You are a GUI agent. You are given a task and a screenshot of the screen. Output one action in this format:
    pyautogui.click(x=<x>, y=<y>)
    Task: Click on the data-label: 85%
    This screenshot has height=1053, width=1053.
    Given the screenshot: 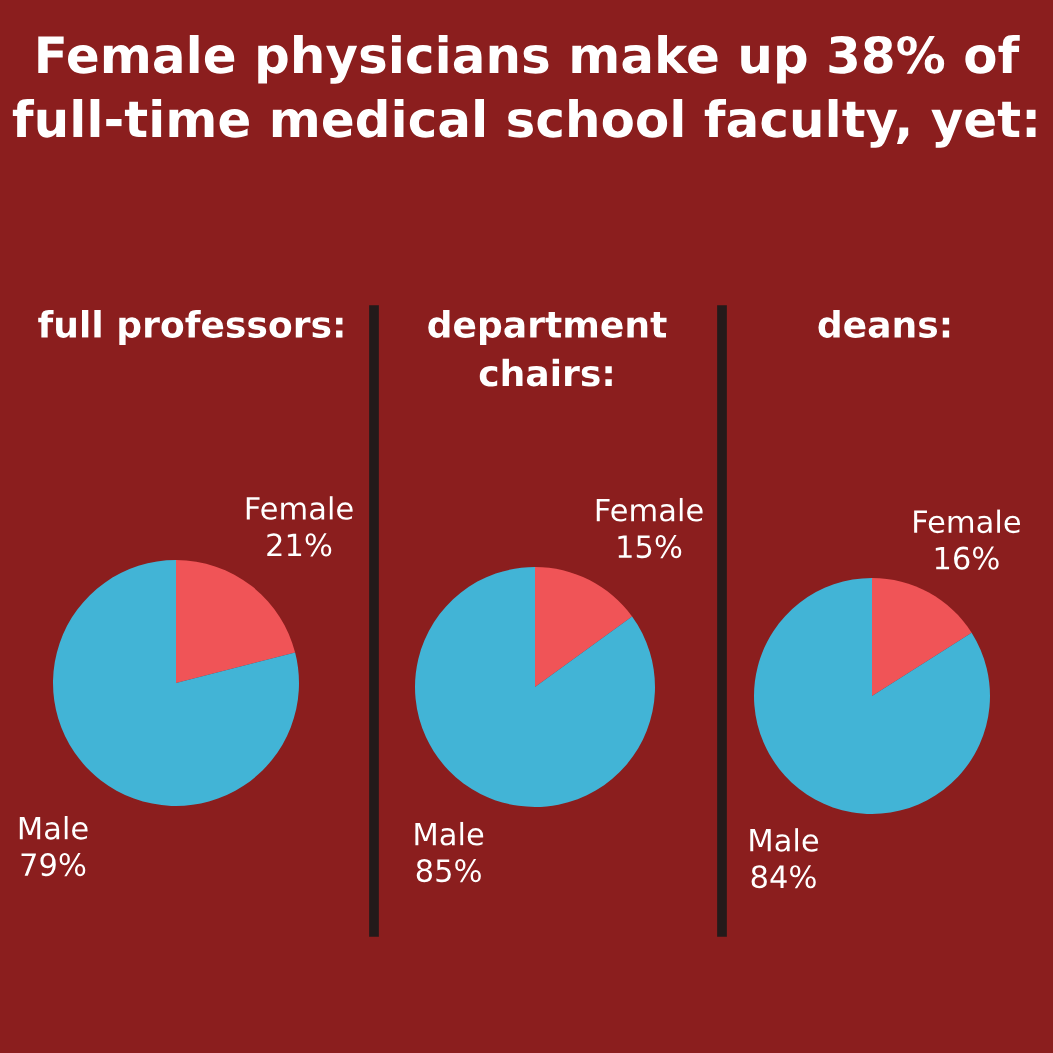 What is the action you would take?
    pyautogui.click(x=448, y=871)
    